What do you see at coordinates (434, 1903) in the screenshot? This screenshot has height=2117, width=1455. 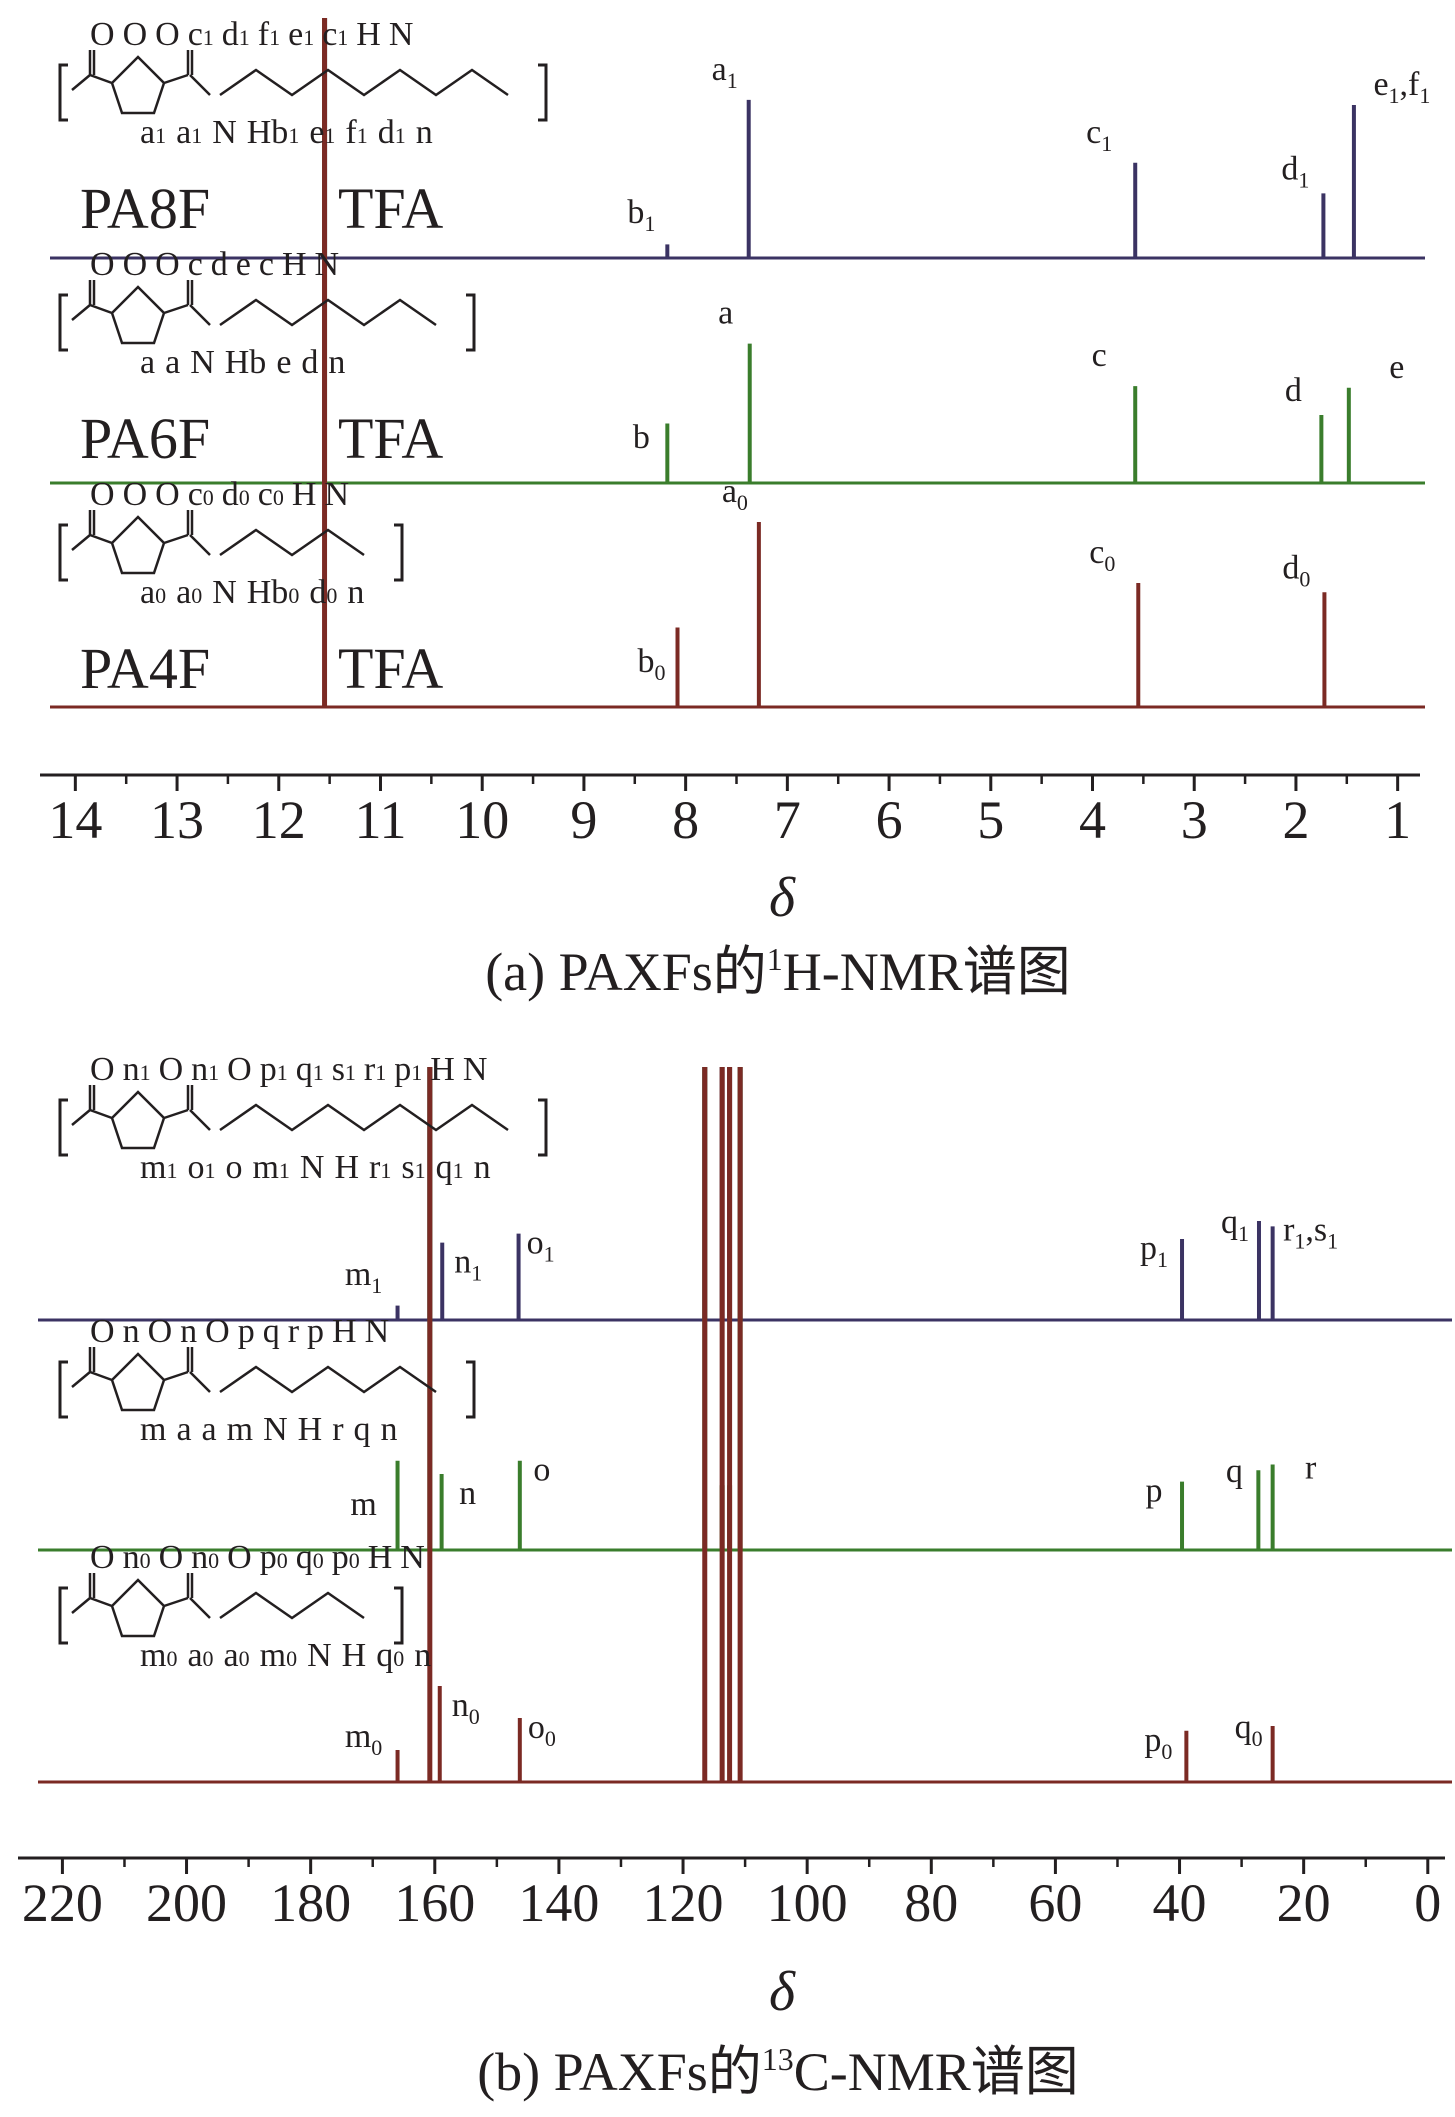 I see `c-tick-label: 160` at bounding box center [434, 1903].